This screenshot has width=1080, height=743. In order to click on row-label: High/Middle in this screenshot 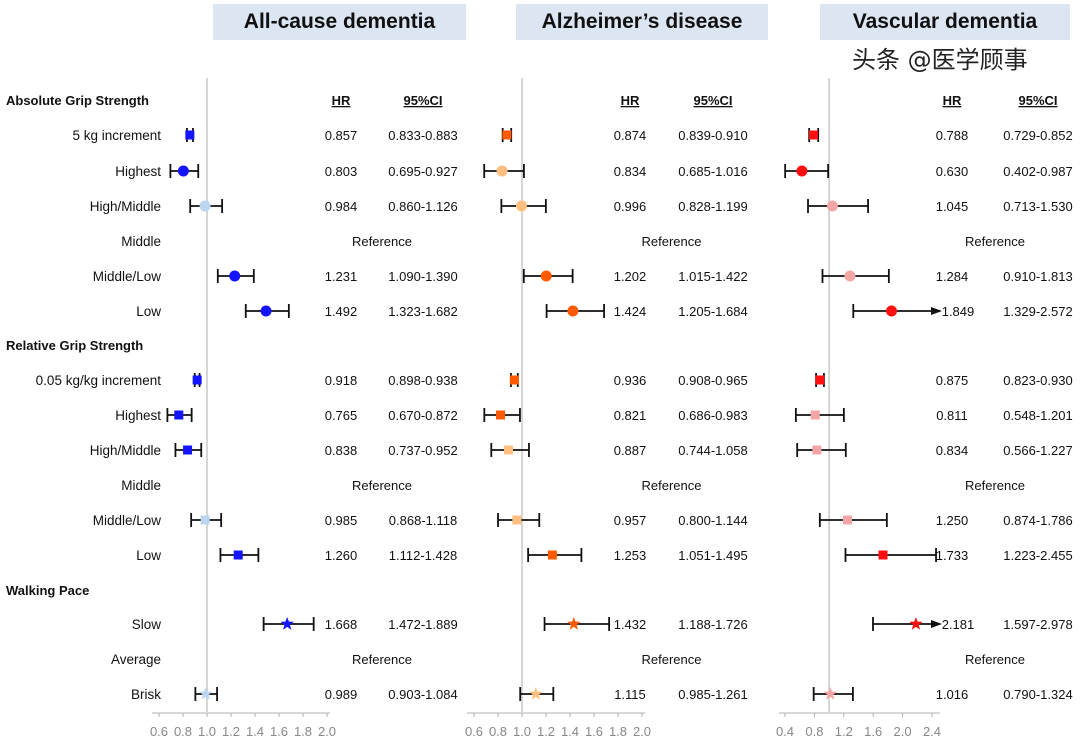, I will do `click(125, 450)`.